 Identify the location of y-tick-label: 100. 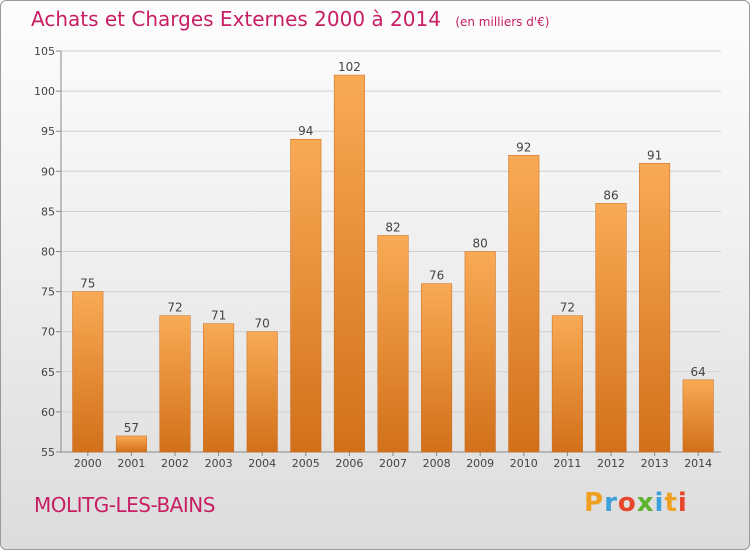
(44, 91).